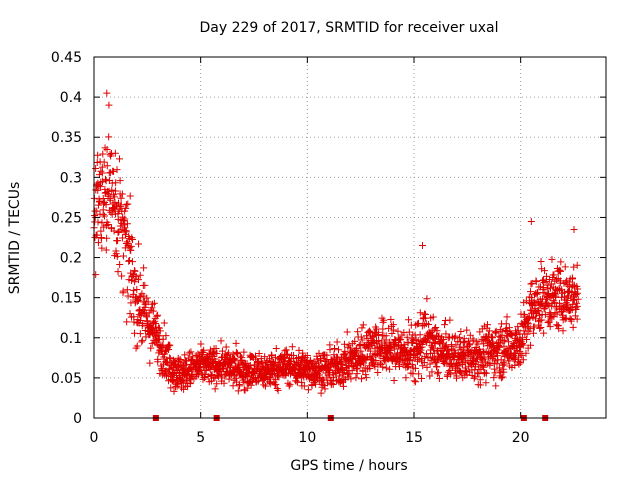  What do you see at coordinates (66, 218) in the screenshot?
I see `y-tick-label: 0.25` at bounding box center [66, 218].